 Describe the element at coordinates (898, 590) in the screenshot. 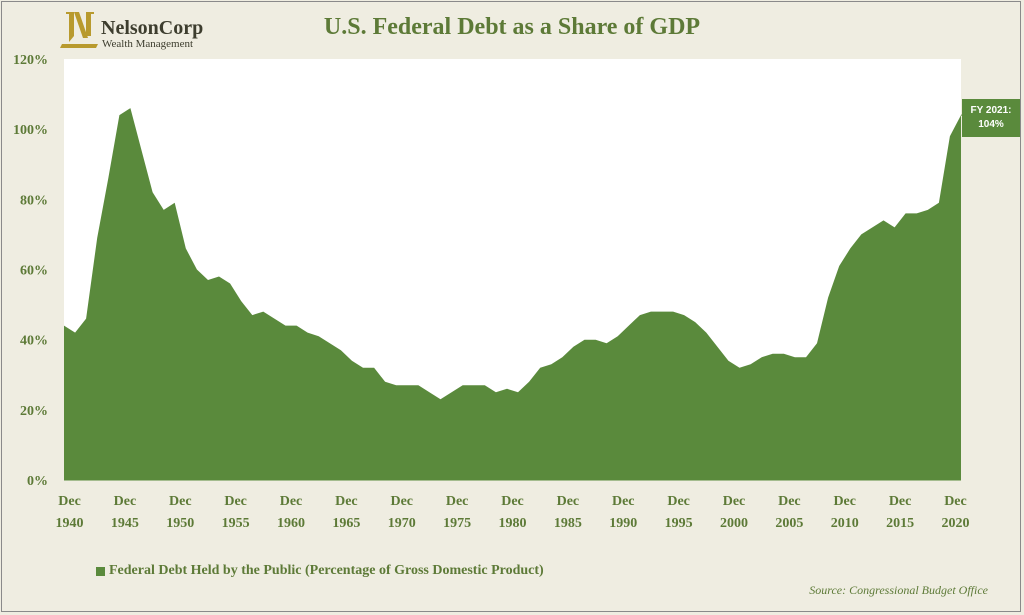

I see `source-note: Source: Congressional Budget Office` at that location.